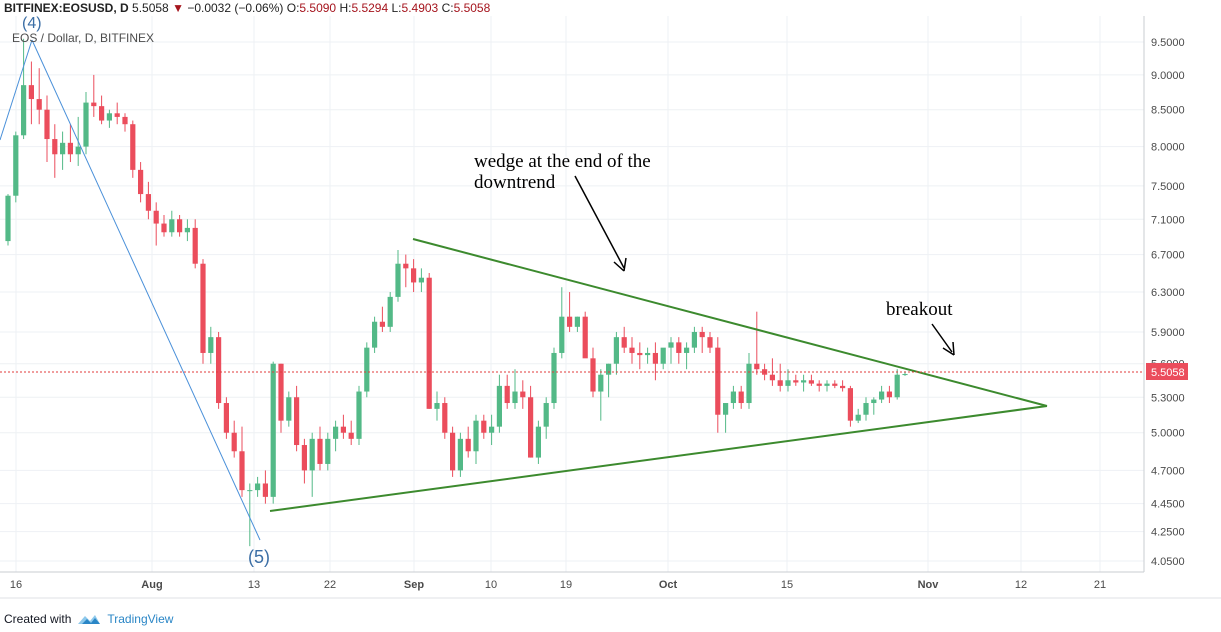  I want to click on y-tick-label: 8.5000, so click(1168, 111).